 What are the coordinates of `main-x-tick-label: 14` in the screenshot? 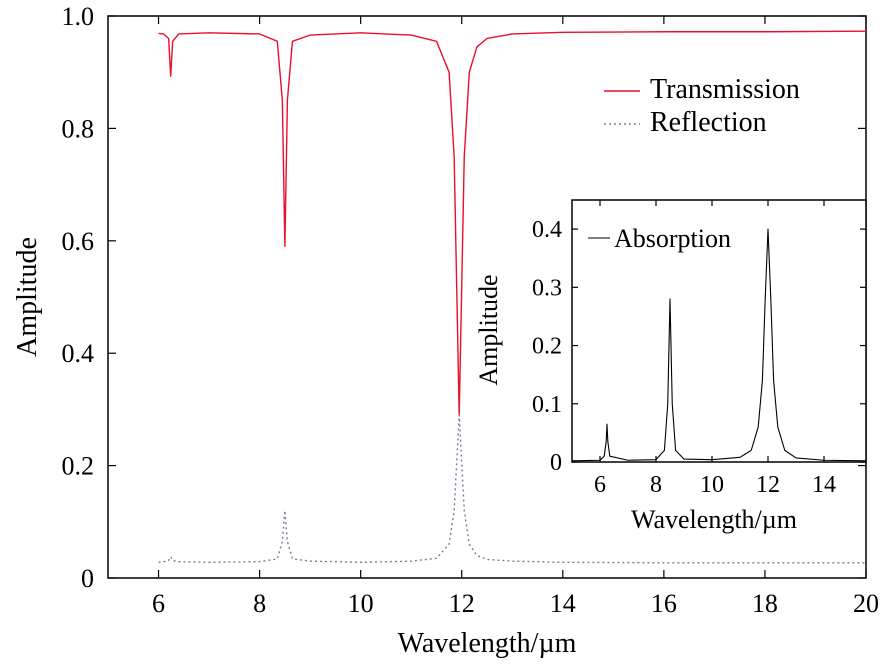 It's located at (563, 603).